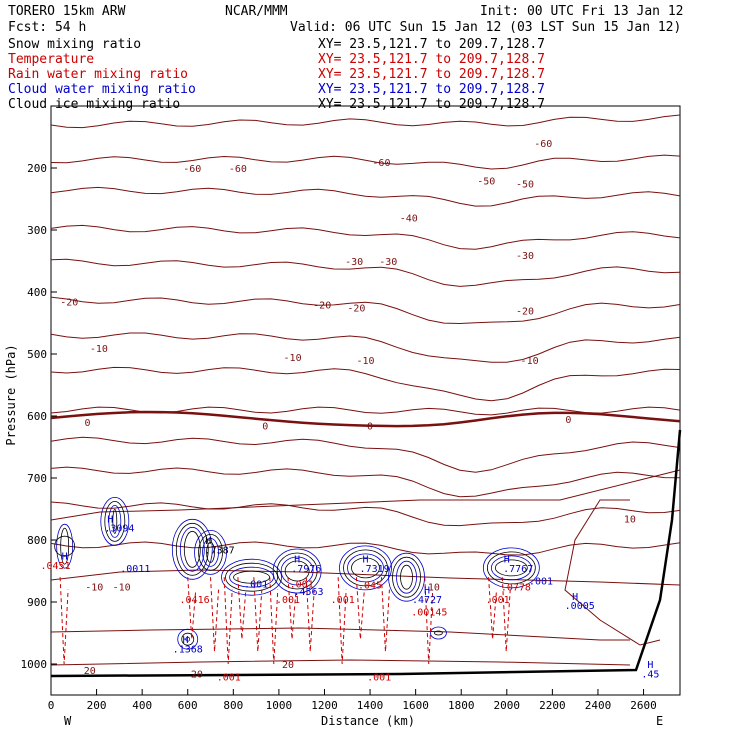 This screenshot has height=740, width=740. Describe the element at coordinates (37, 292) in the screenshot. I see `y-tick-label: 400` at that location.